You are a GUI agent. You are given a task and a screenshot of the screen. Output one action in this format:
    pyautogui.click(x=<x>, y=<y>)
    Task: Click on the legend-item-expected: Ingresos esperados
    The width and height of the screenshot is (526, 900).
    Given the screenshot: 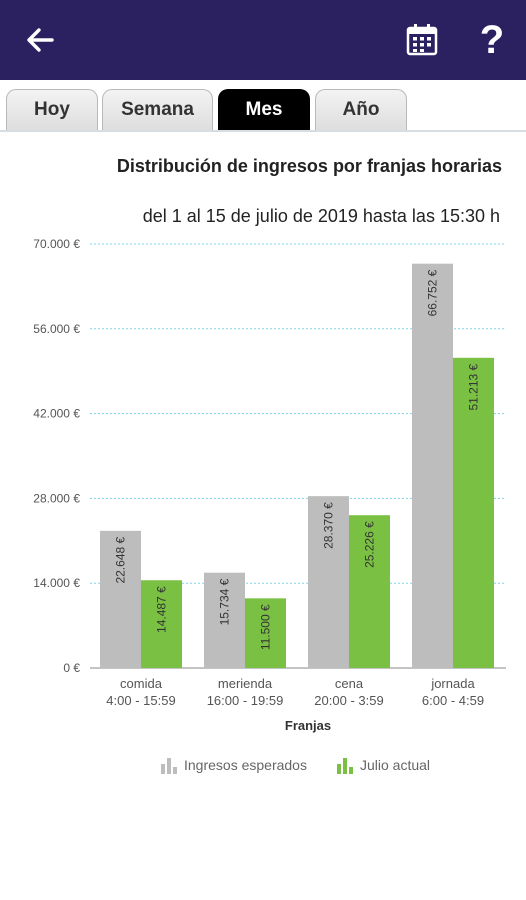 What is the action you would take?
    pyautogui.click(x=233, y=765)
    